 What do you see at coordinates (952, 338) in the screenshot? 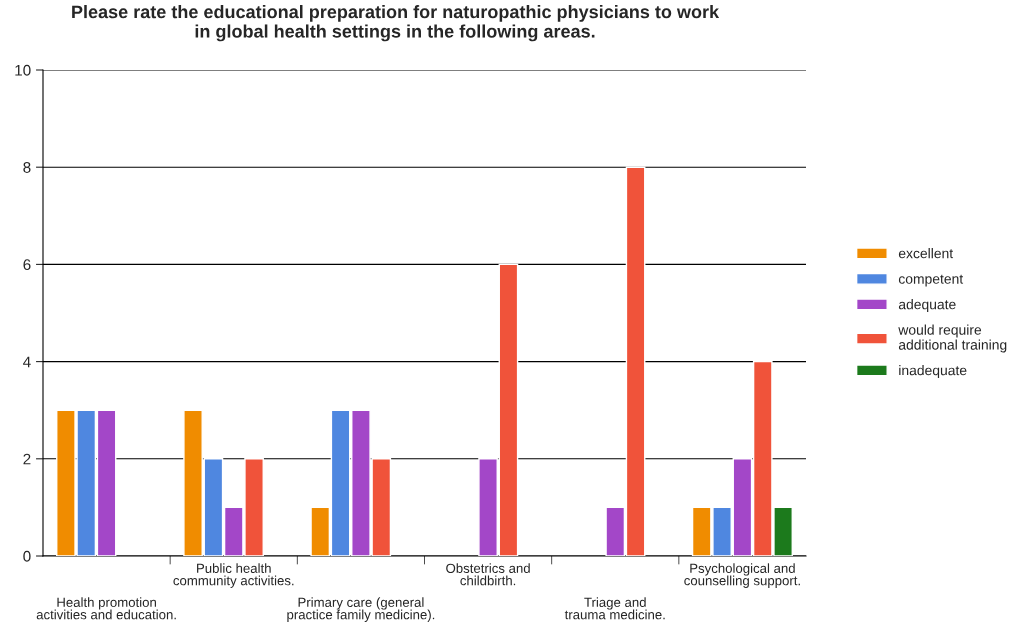
I see `legend-label: would require additional training` at bounding box center [952, 338].